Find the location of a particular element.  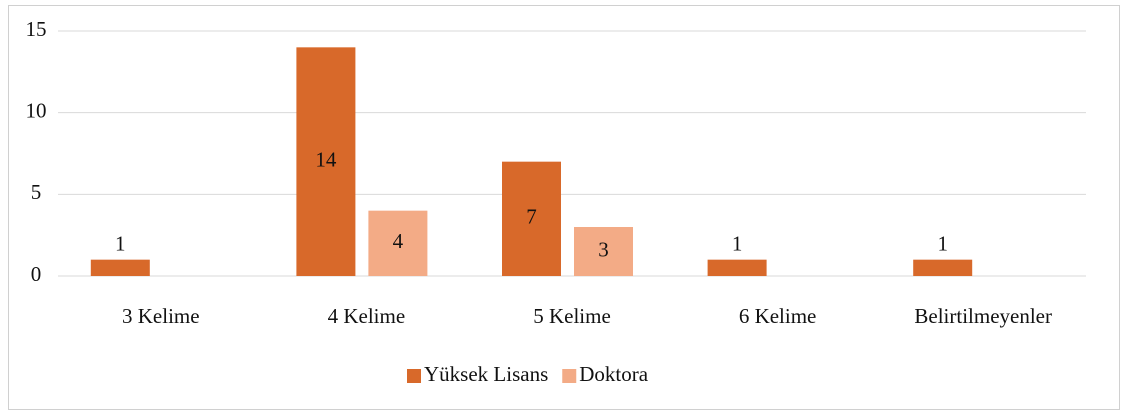

data-label: 7 is located at coordinates (531, 217).